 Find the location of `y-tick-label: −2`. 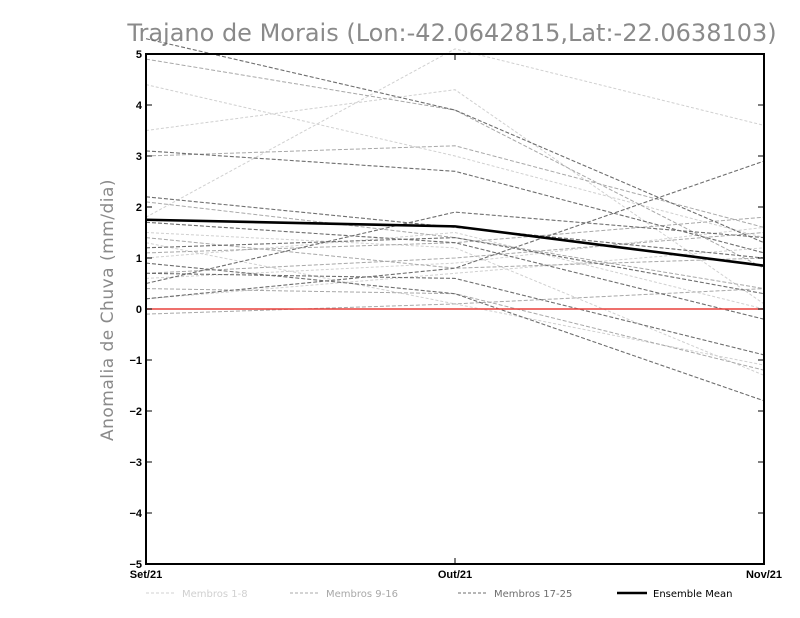

y-tick-label: −2 is located at coordinates (135, 412).